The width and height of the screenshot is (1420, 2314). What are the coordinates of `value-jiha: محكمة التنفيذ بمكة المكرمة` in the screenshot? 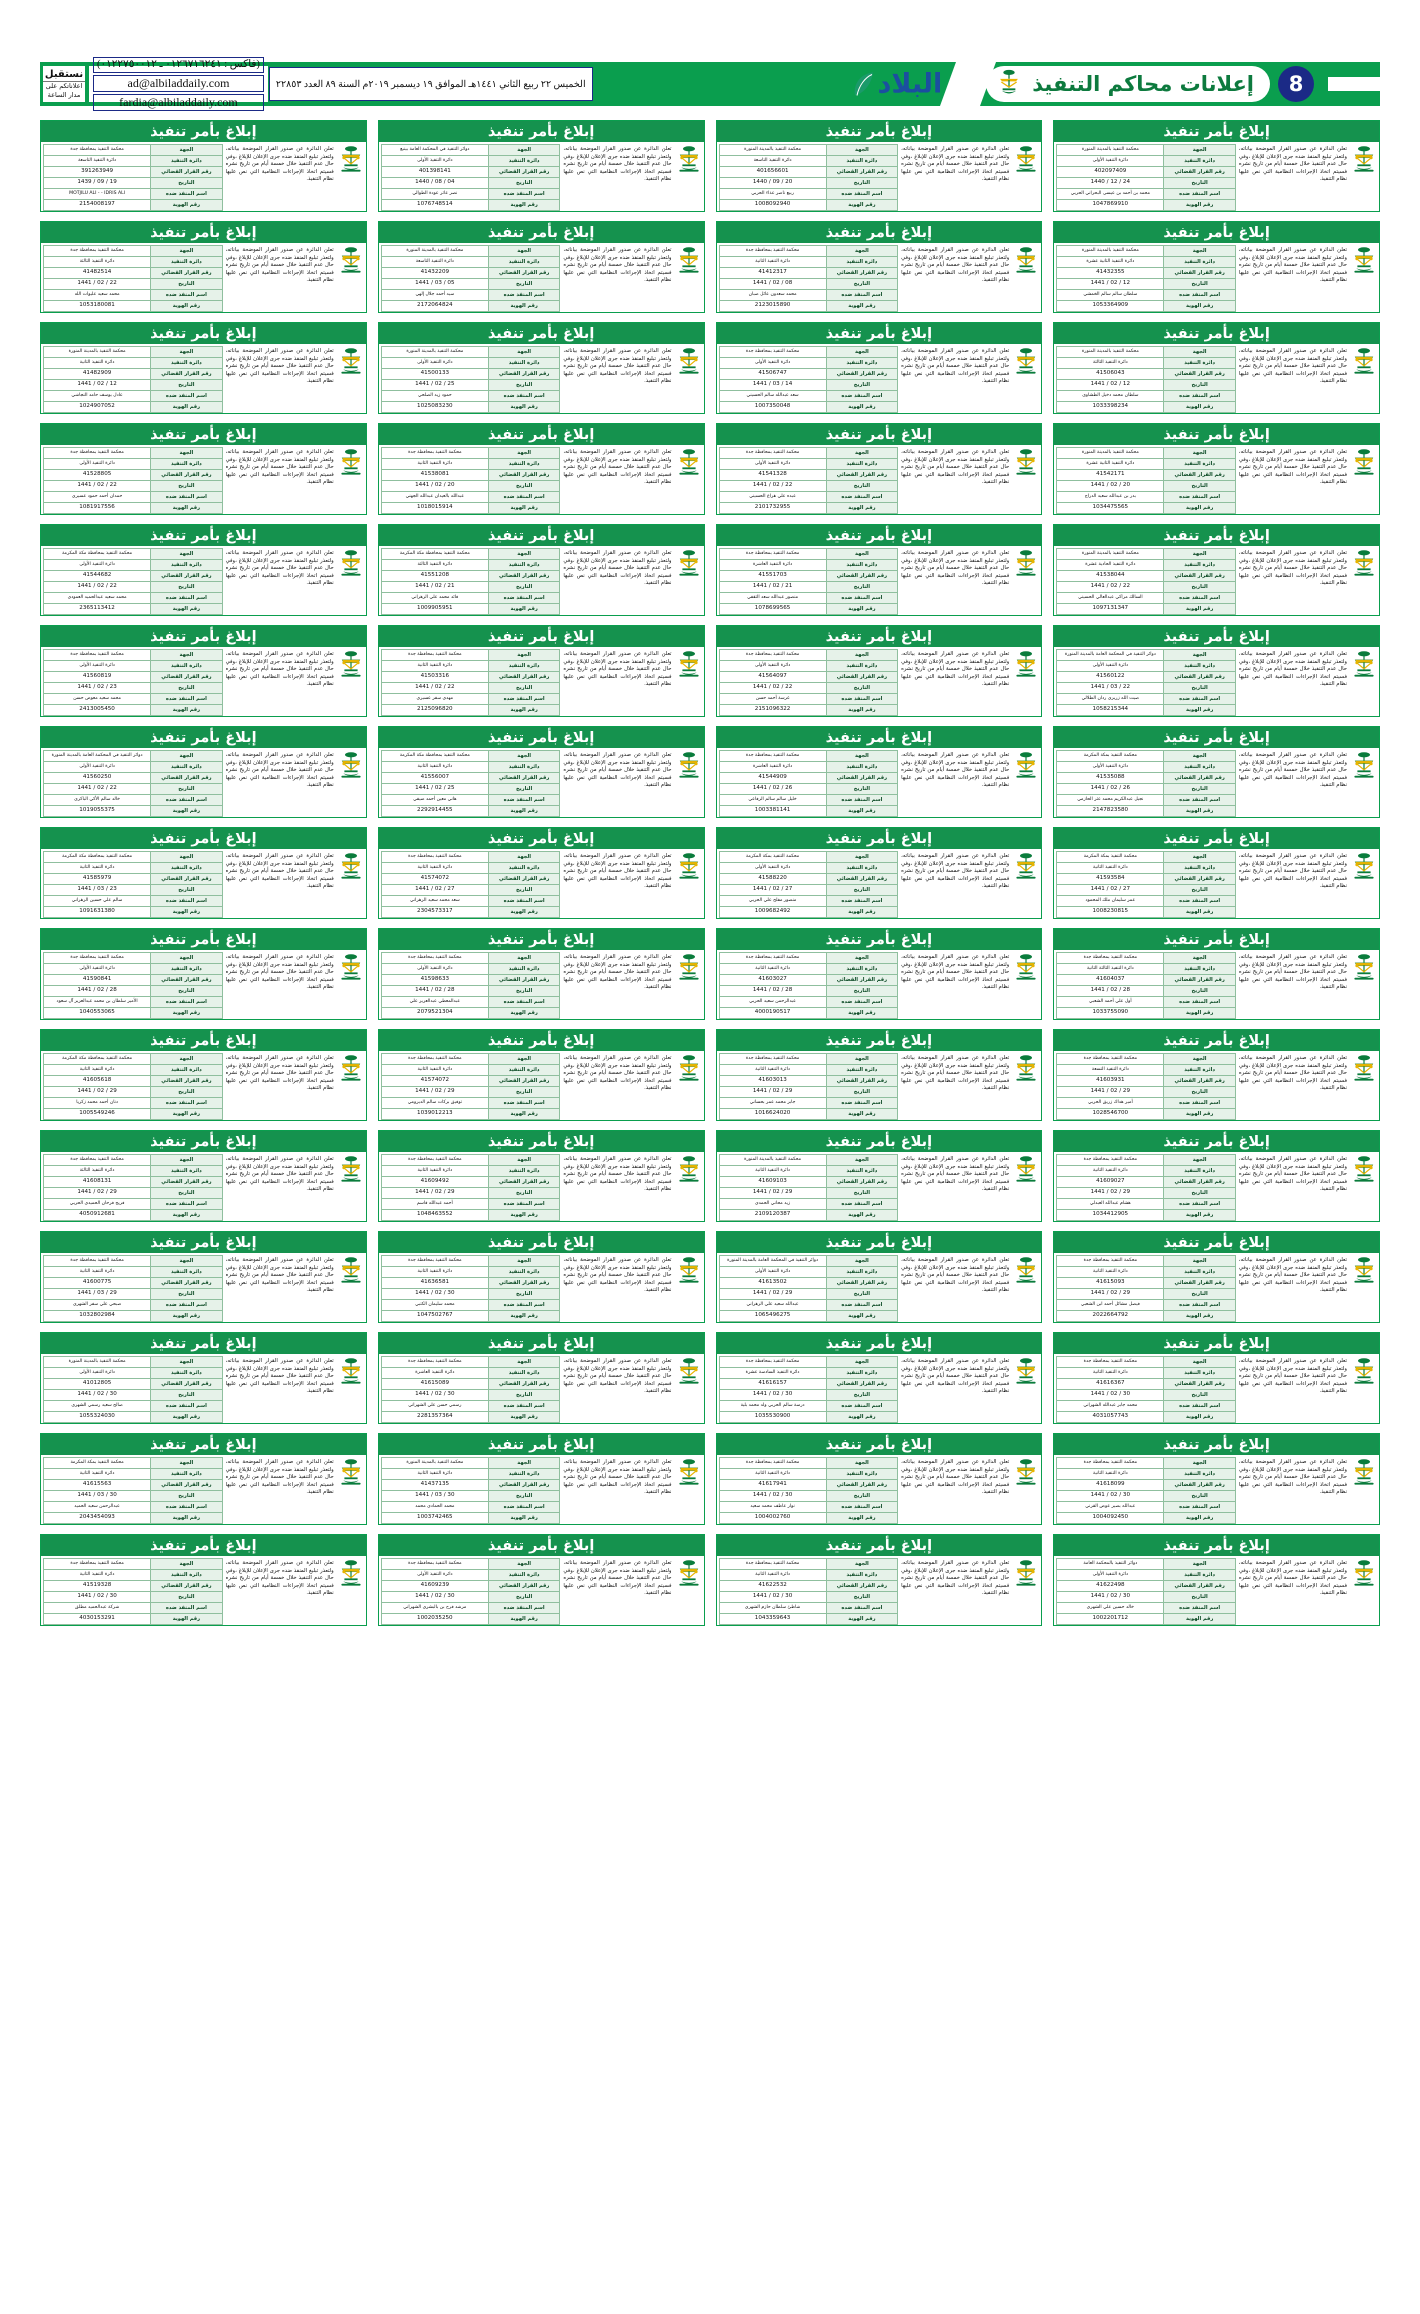 It's located at (97, 1463).